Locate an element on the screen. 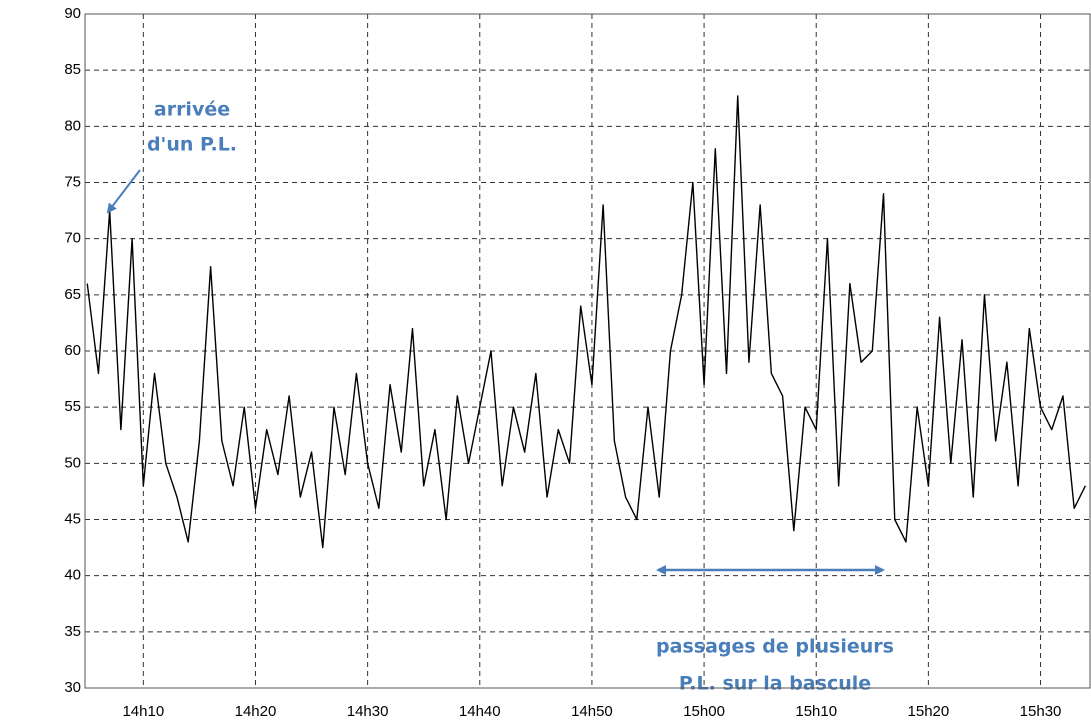 This screenshot has height=720, width=1091. annotation: P.L. sur la bascule is located at coordinates (775, 684).